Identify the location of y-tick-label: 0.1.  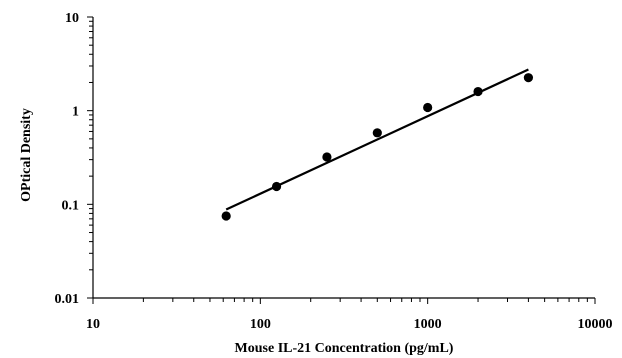
(71, 205).